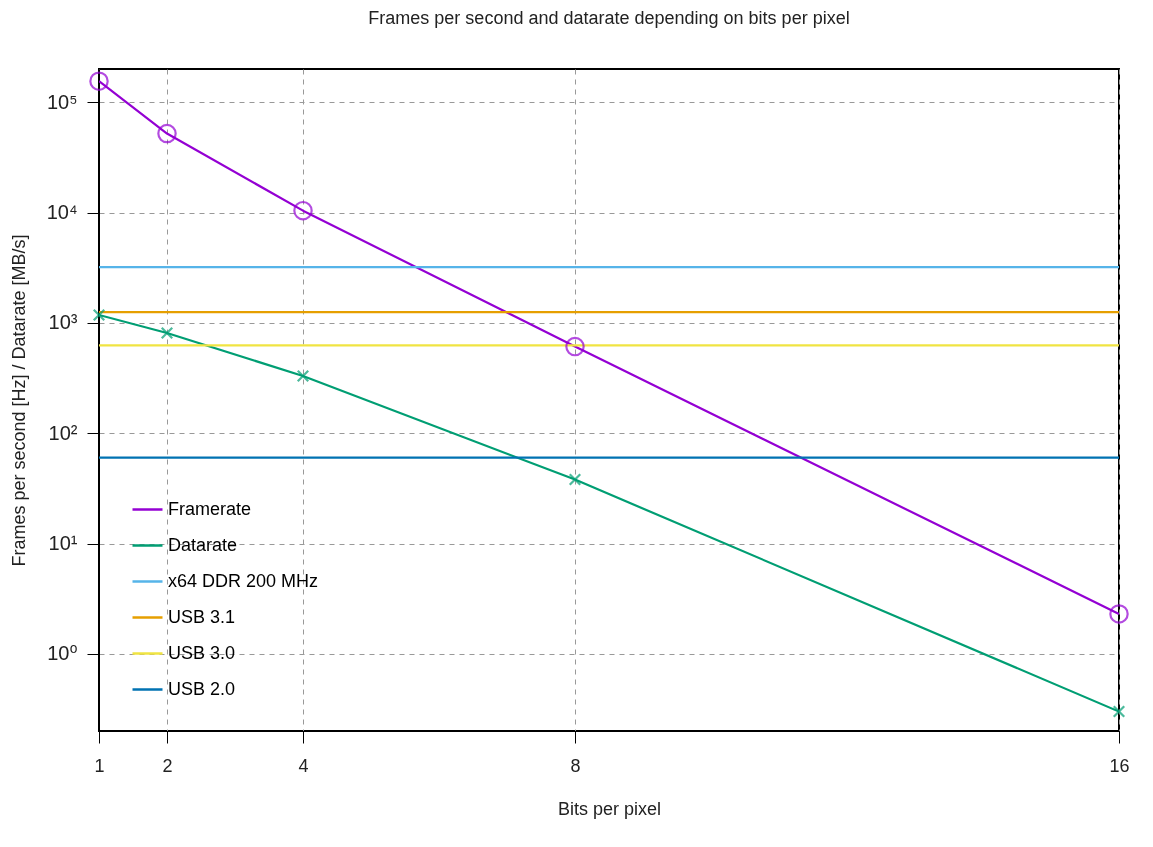  I want to click on legend-label: USB 3.1, so click(202, 616).